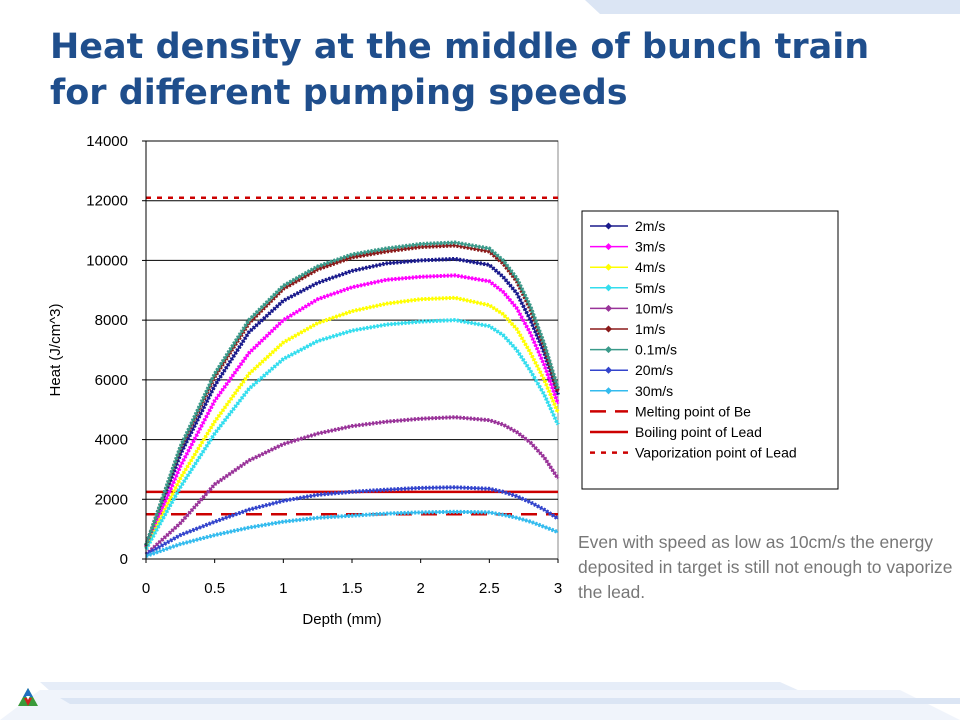  What do you see at coordinates (339, 93) in the screenshot?
I see `slide-title-line-2: for different pumping speeds` at bounding box center [339, 93].